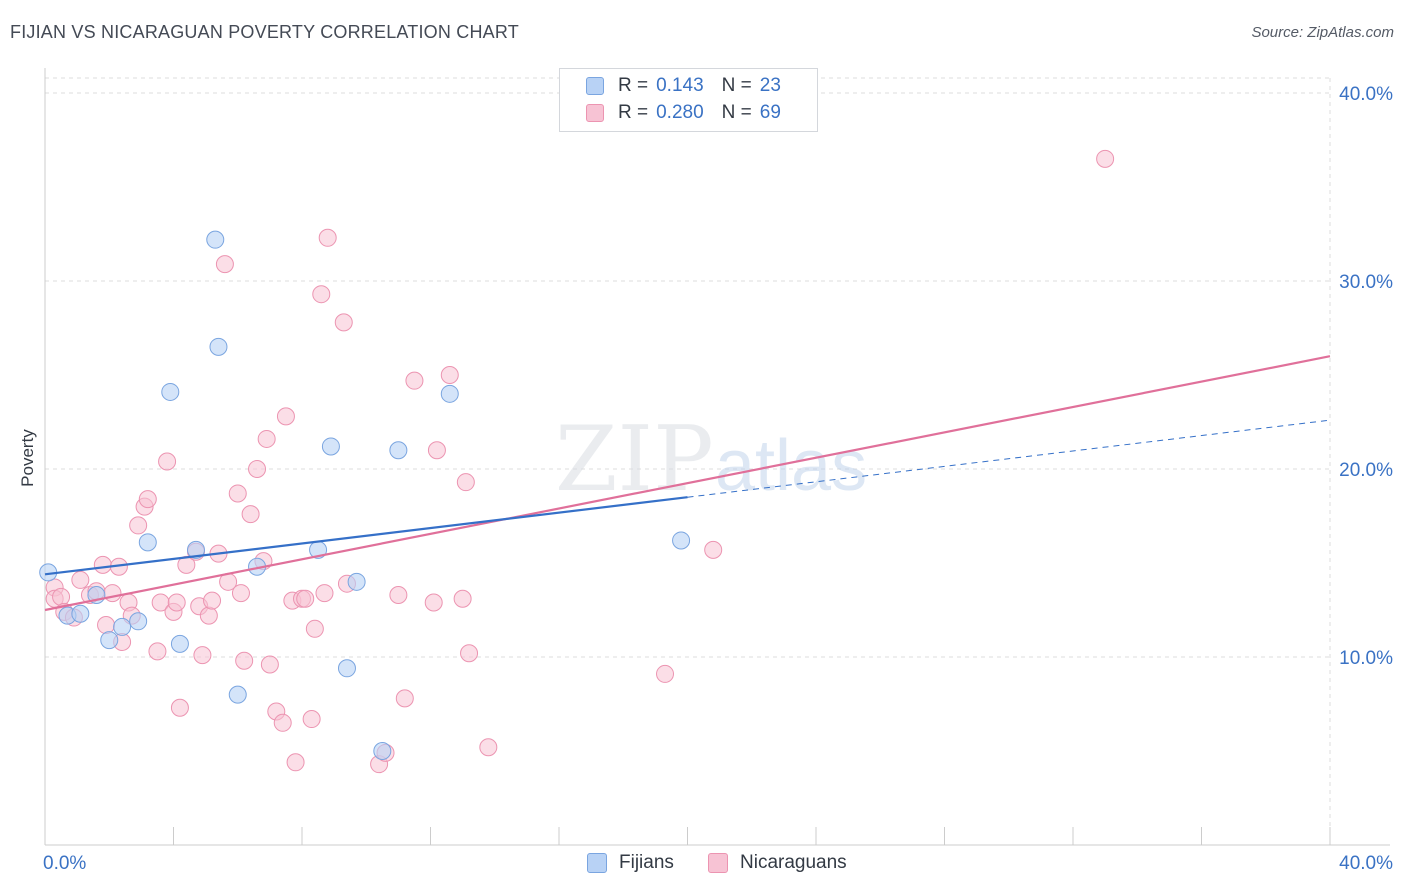 The image size is (1406, 892). Describe the element at coordinates (703, 864) in the screenshot. I see `bottom-legend: Fijians Nicaraguans` at that location.